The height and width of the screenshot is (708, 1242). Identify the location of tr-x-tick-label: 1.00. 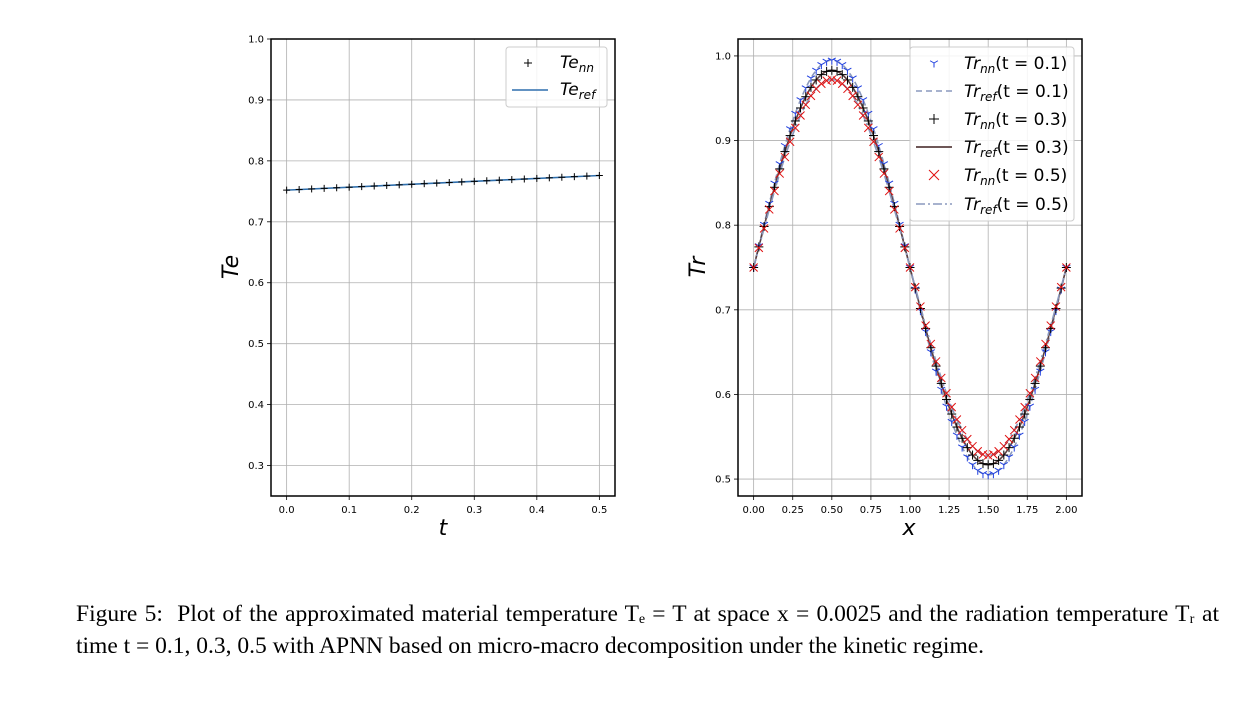
(910, 510).